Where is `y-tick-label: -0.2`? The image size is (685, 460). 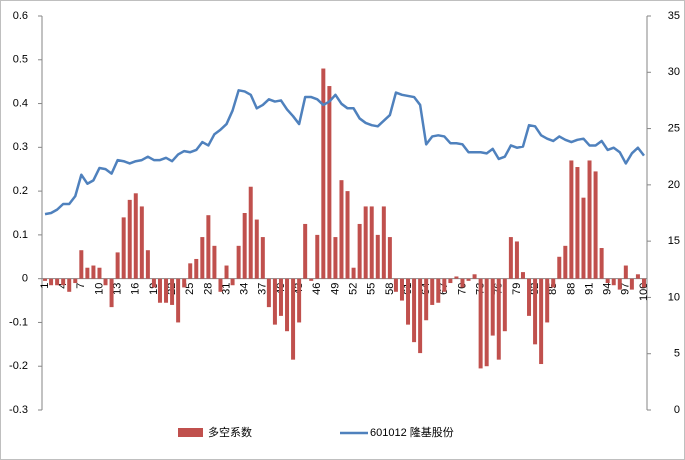 y-tick-label: -0.2 is located at coordinates (18, 366).